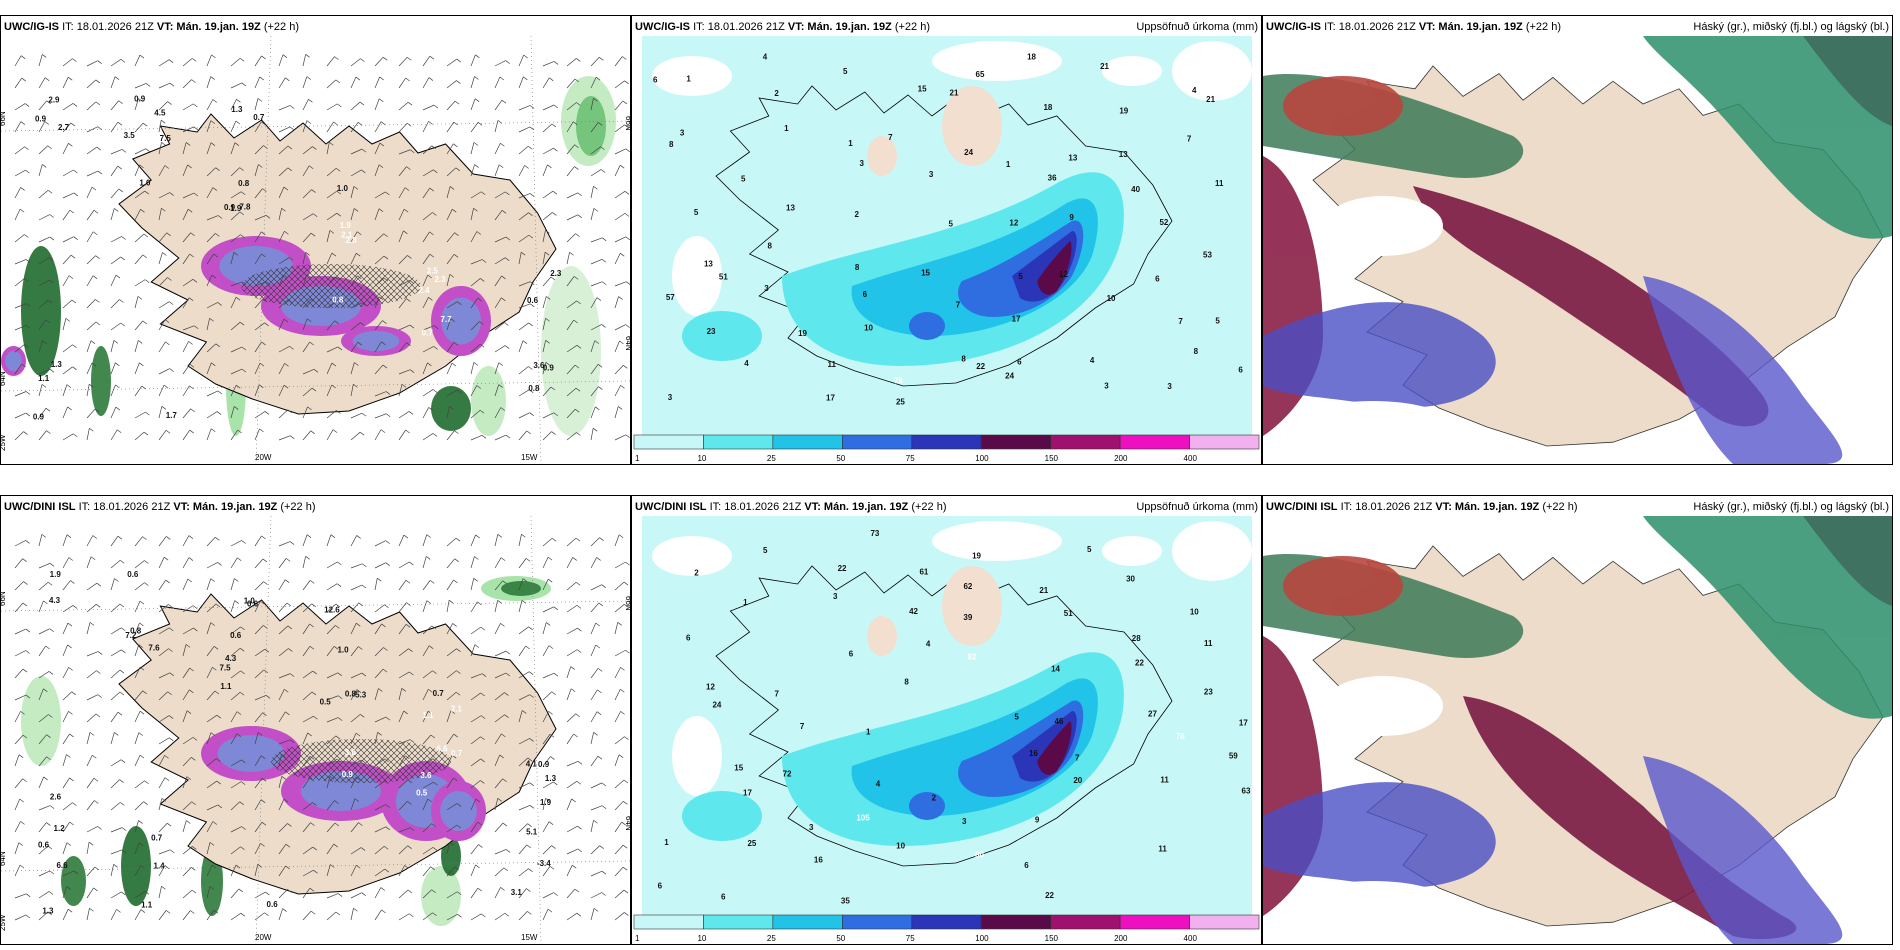  Describe the element at coordinates (952, 658) in the screenshot. I see `dry-areas` at that location.